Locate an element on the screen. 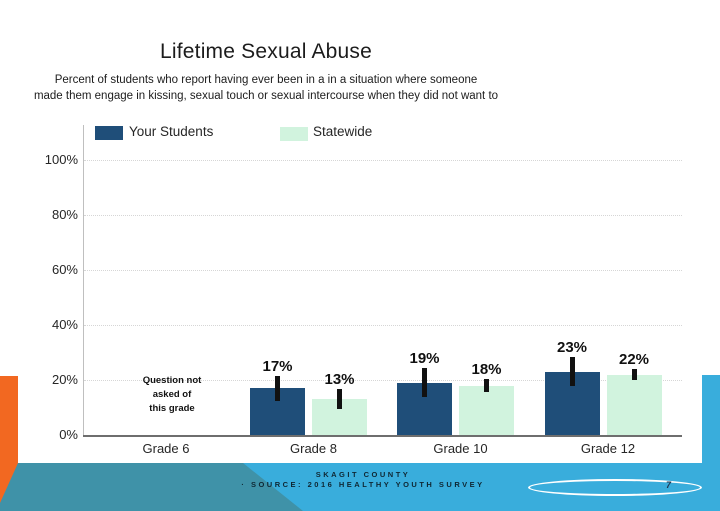 This screenshot has height=511, width=720. y-axis-tick-label: 60% is located at coordinates (64, 269).